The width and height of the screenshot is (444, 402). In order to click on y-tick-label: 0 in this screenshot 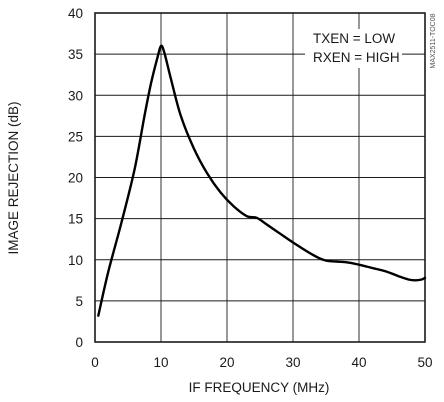, I will do `click(79, 342)`.